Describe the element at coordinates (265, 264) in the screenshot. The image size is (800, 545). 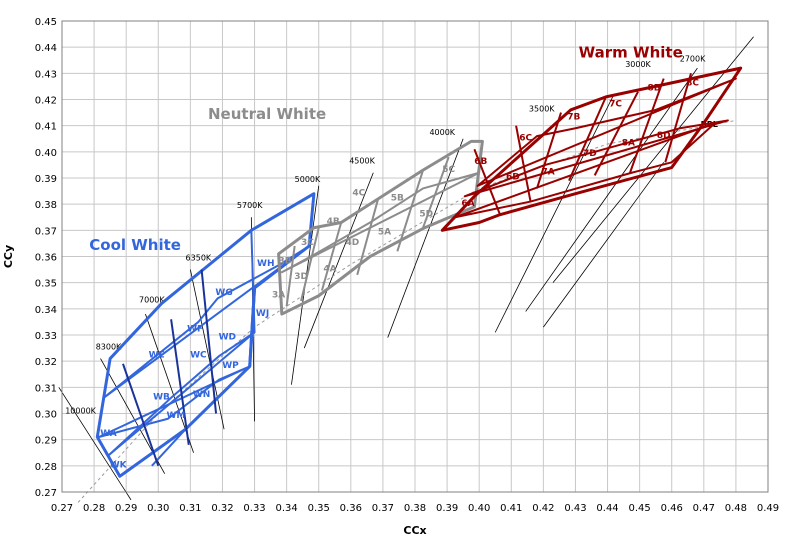
I see `bin-label: WH` at that location.